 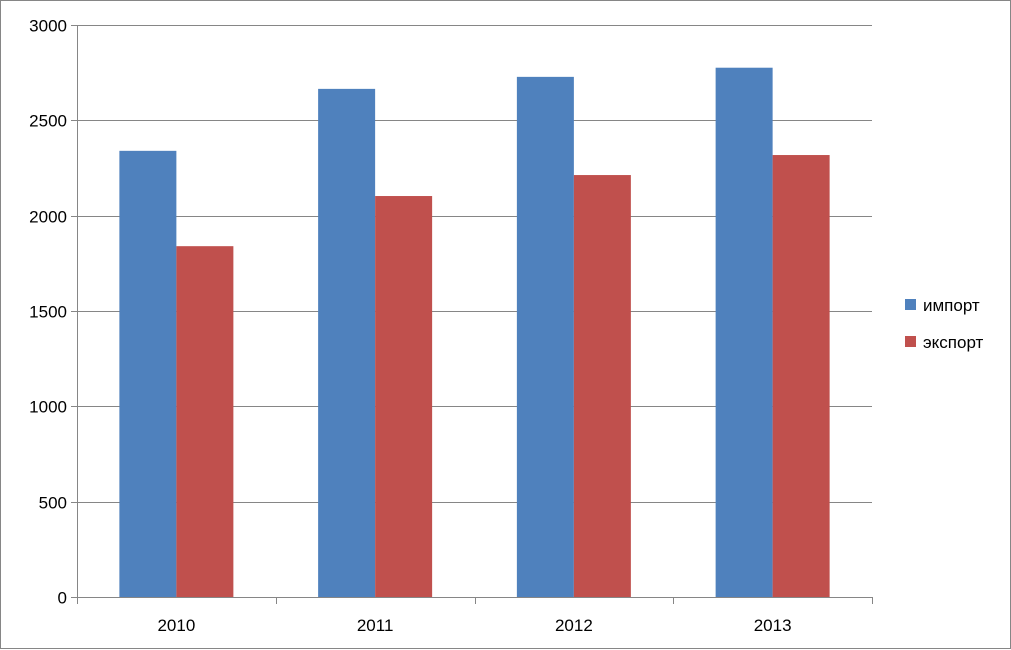 What do you see at coordinates (148, 373) in the screenshot?
I see `bar-import-2010` at bounding box center [148, 373].